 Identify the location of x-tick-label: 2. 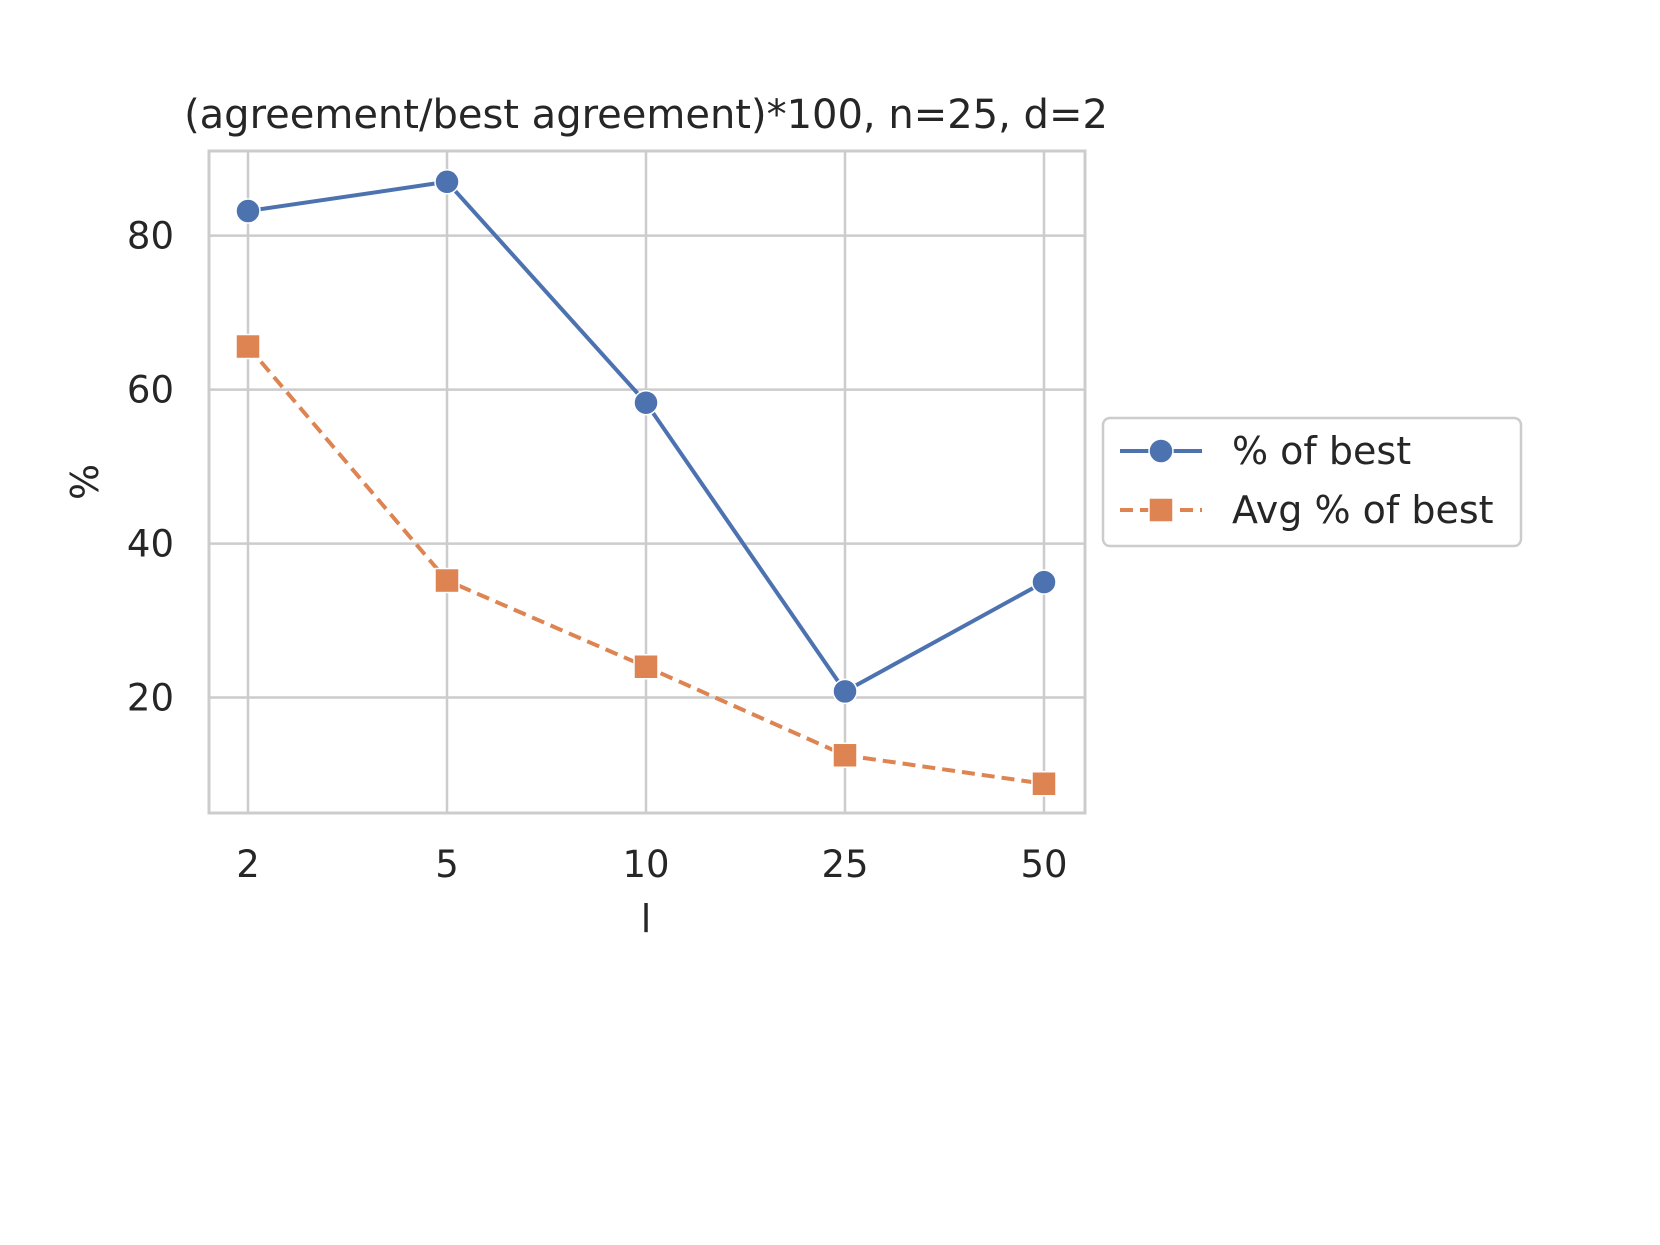
(248, 864).